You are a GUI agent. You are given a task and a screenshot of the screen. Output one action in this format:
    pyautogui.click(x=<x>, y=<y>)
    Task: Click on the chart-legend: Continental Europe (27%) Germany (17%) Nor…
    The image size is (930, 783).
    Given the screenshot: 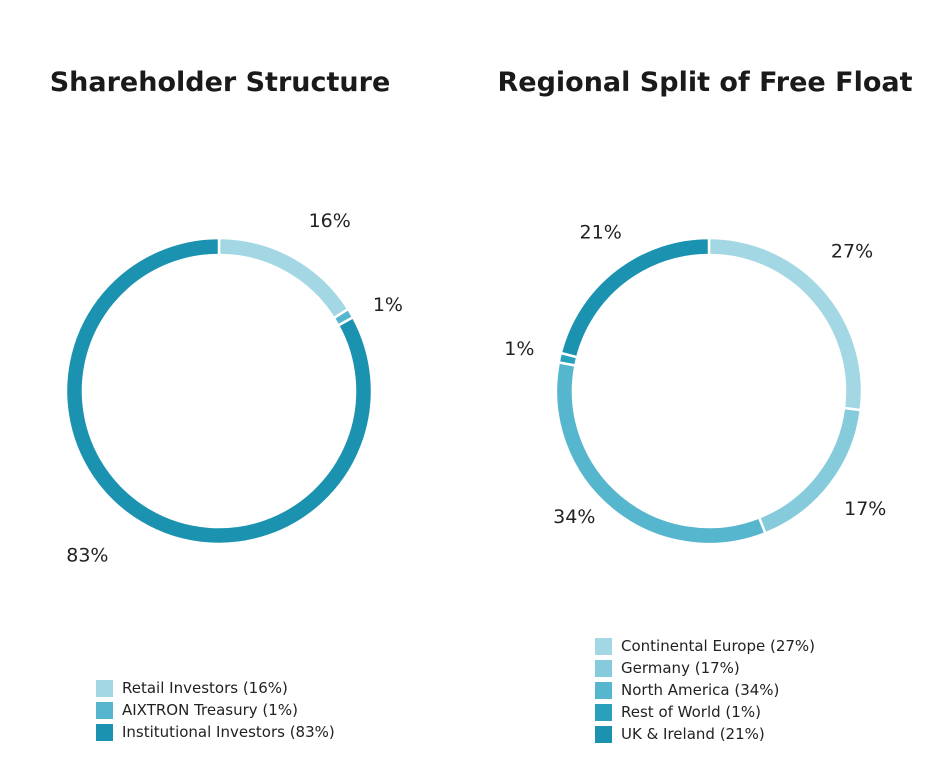 What is the action you would take?
    pyautogui.click(x=705, y=690)
    